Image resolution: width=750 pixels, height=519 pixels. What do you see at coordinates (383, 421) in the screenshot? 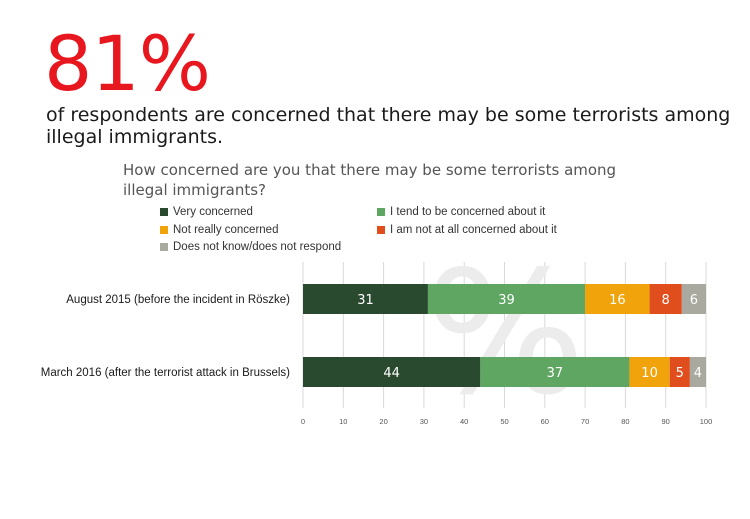
I see `x-tick-label: 20` at bounding box center [383, 421].